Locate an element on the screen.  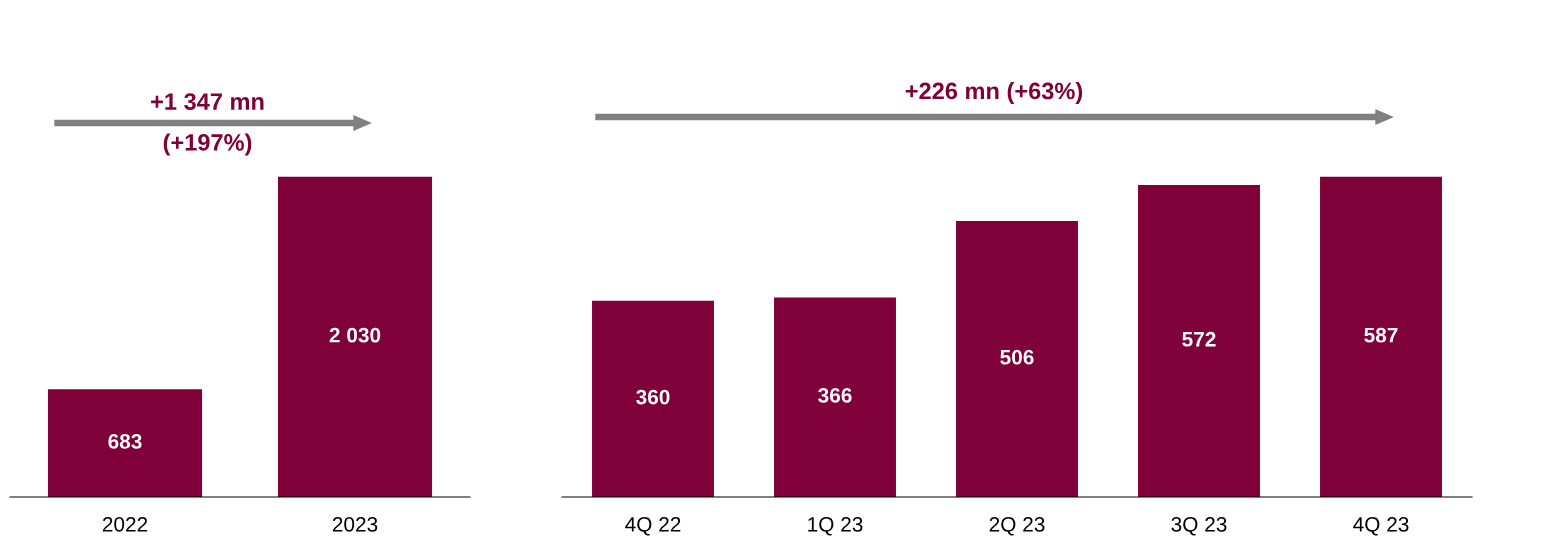
x-tick-label: 2022 is located at coordinates (125, 524).